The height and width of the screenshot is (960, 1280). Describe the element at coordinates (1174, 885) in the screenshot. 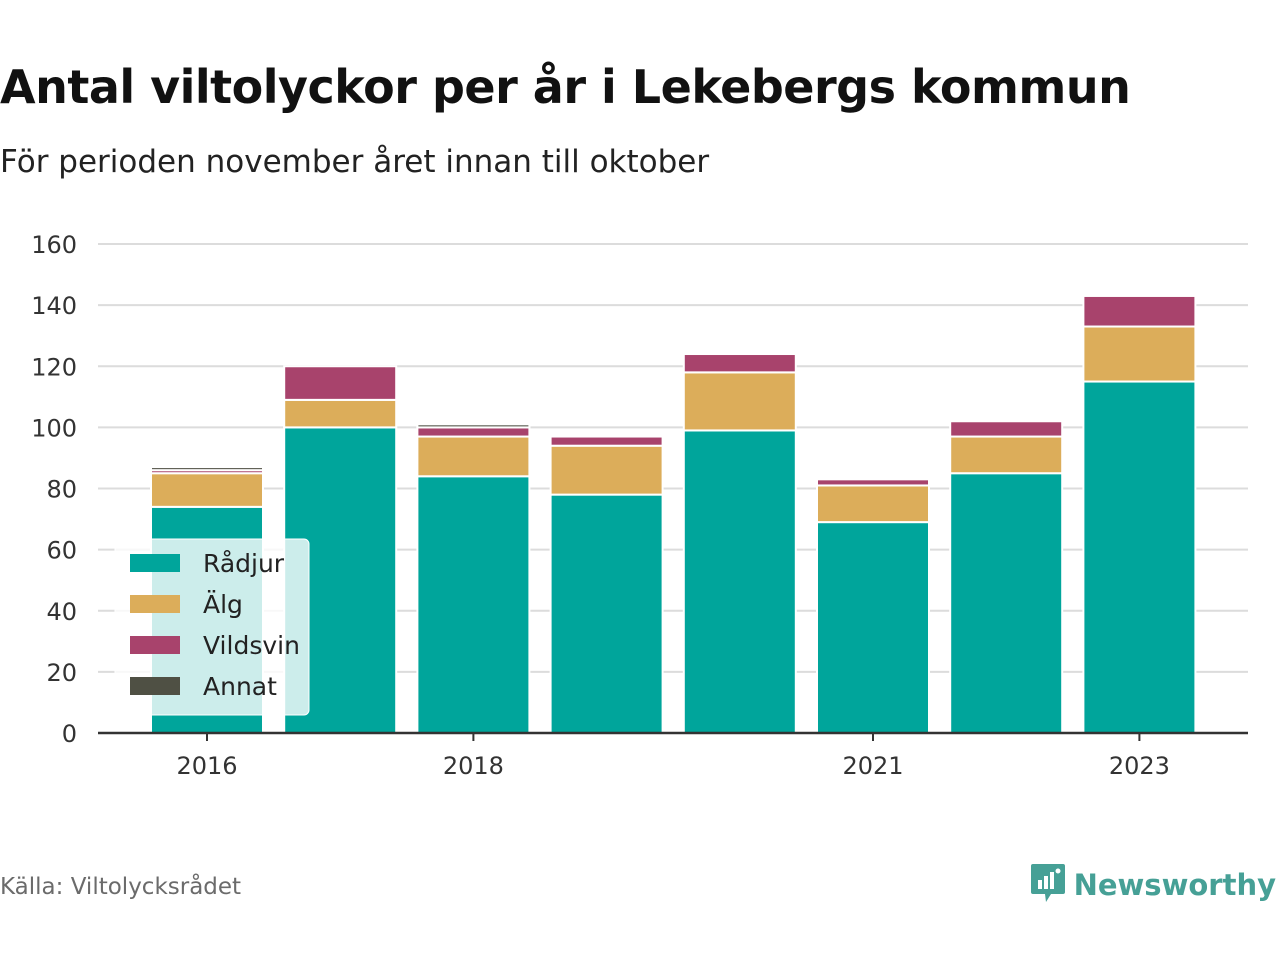

I see `brand-name: Newsworthy` at that location.